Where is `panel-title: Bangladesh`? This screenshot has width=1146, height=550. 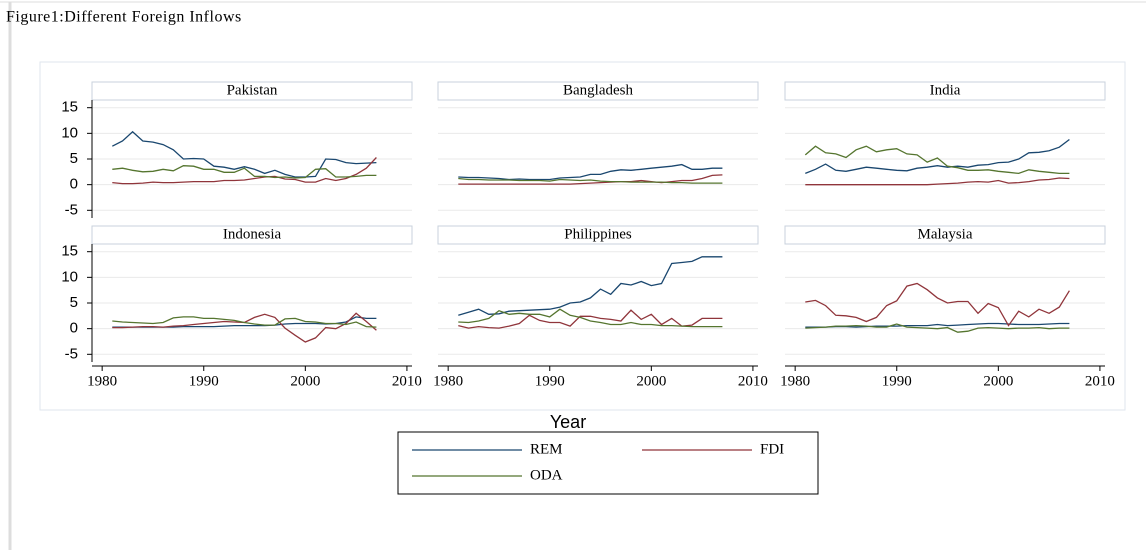 panel-title: Bangladesh is located at coordinates (598, 90).